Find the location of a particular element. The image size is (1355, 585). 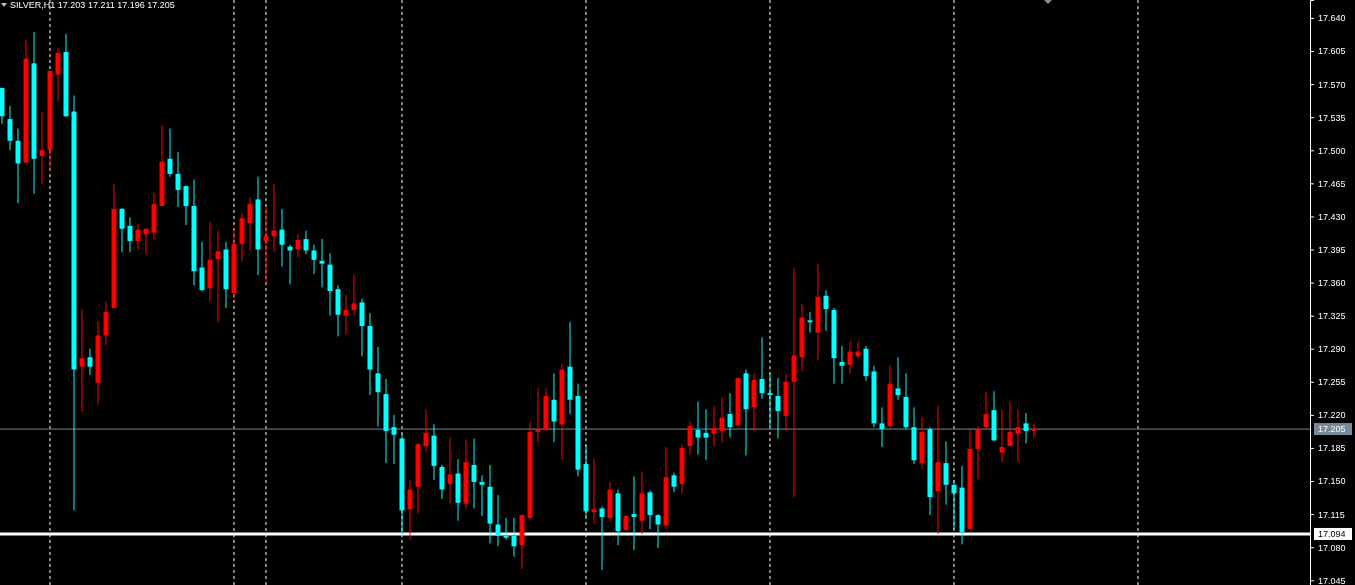

y-tick-label: 17.150 is located at coordinates (1332, 481).